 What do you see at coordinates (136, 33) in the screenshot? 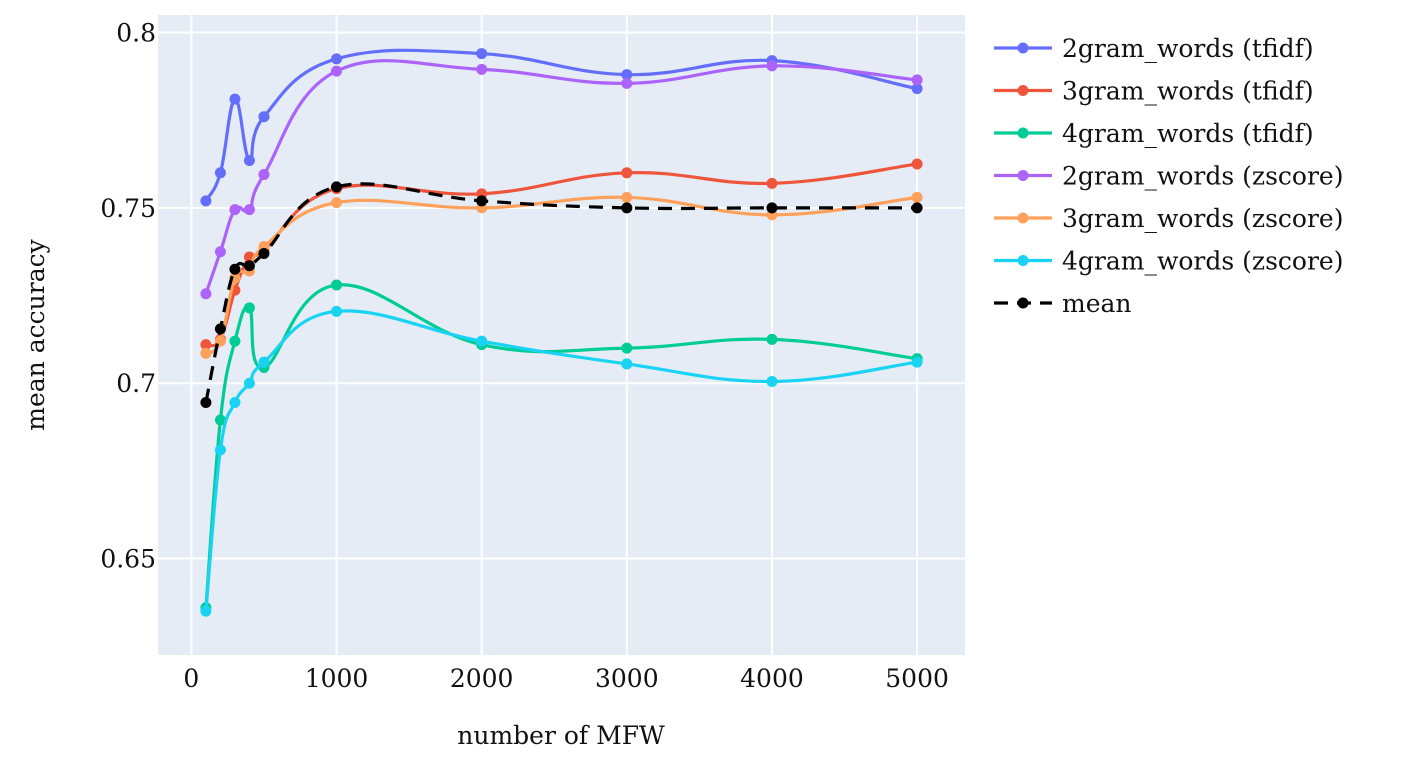
I see `y-tick-label: 0.8` at bounding box center [136, 33].